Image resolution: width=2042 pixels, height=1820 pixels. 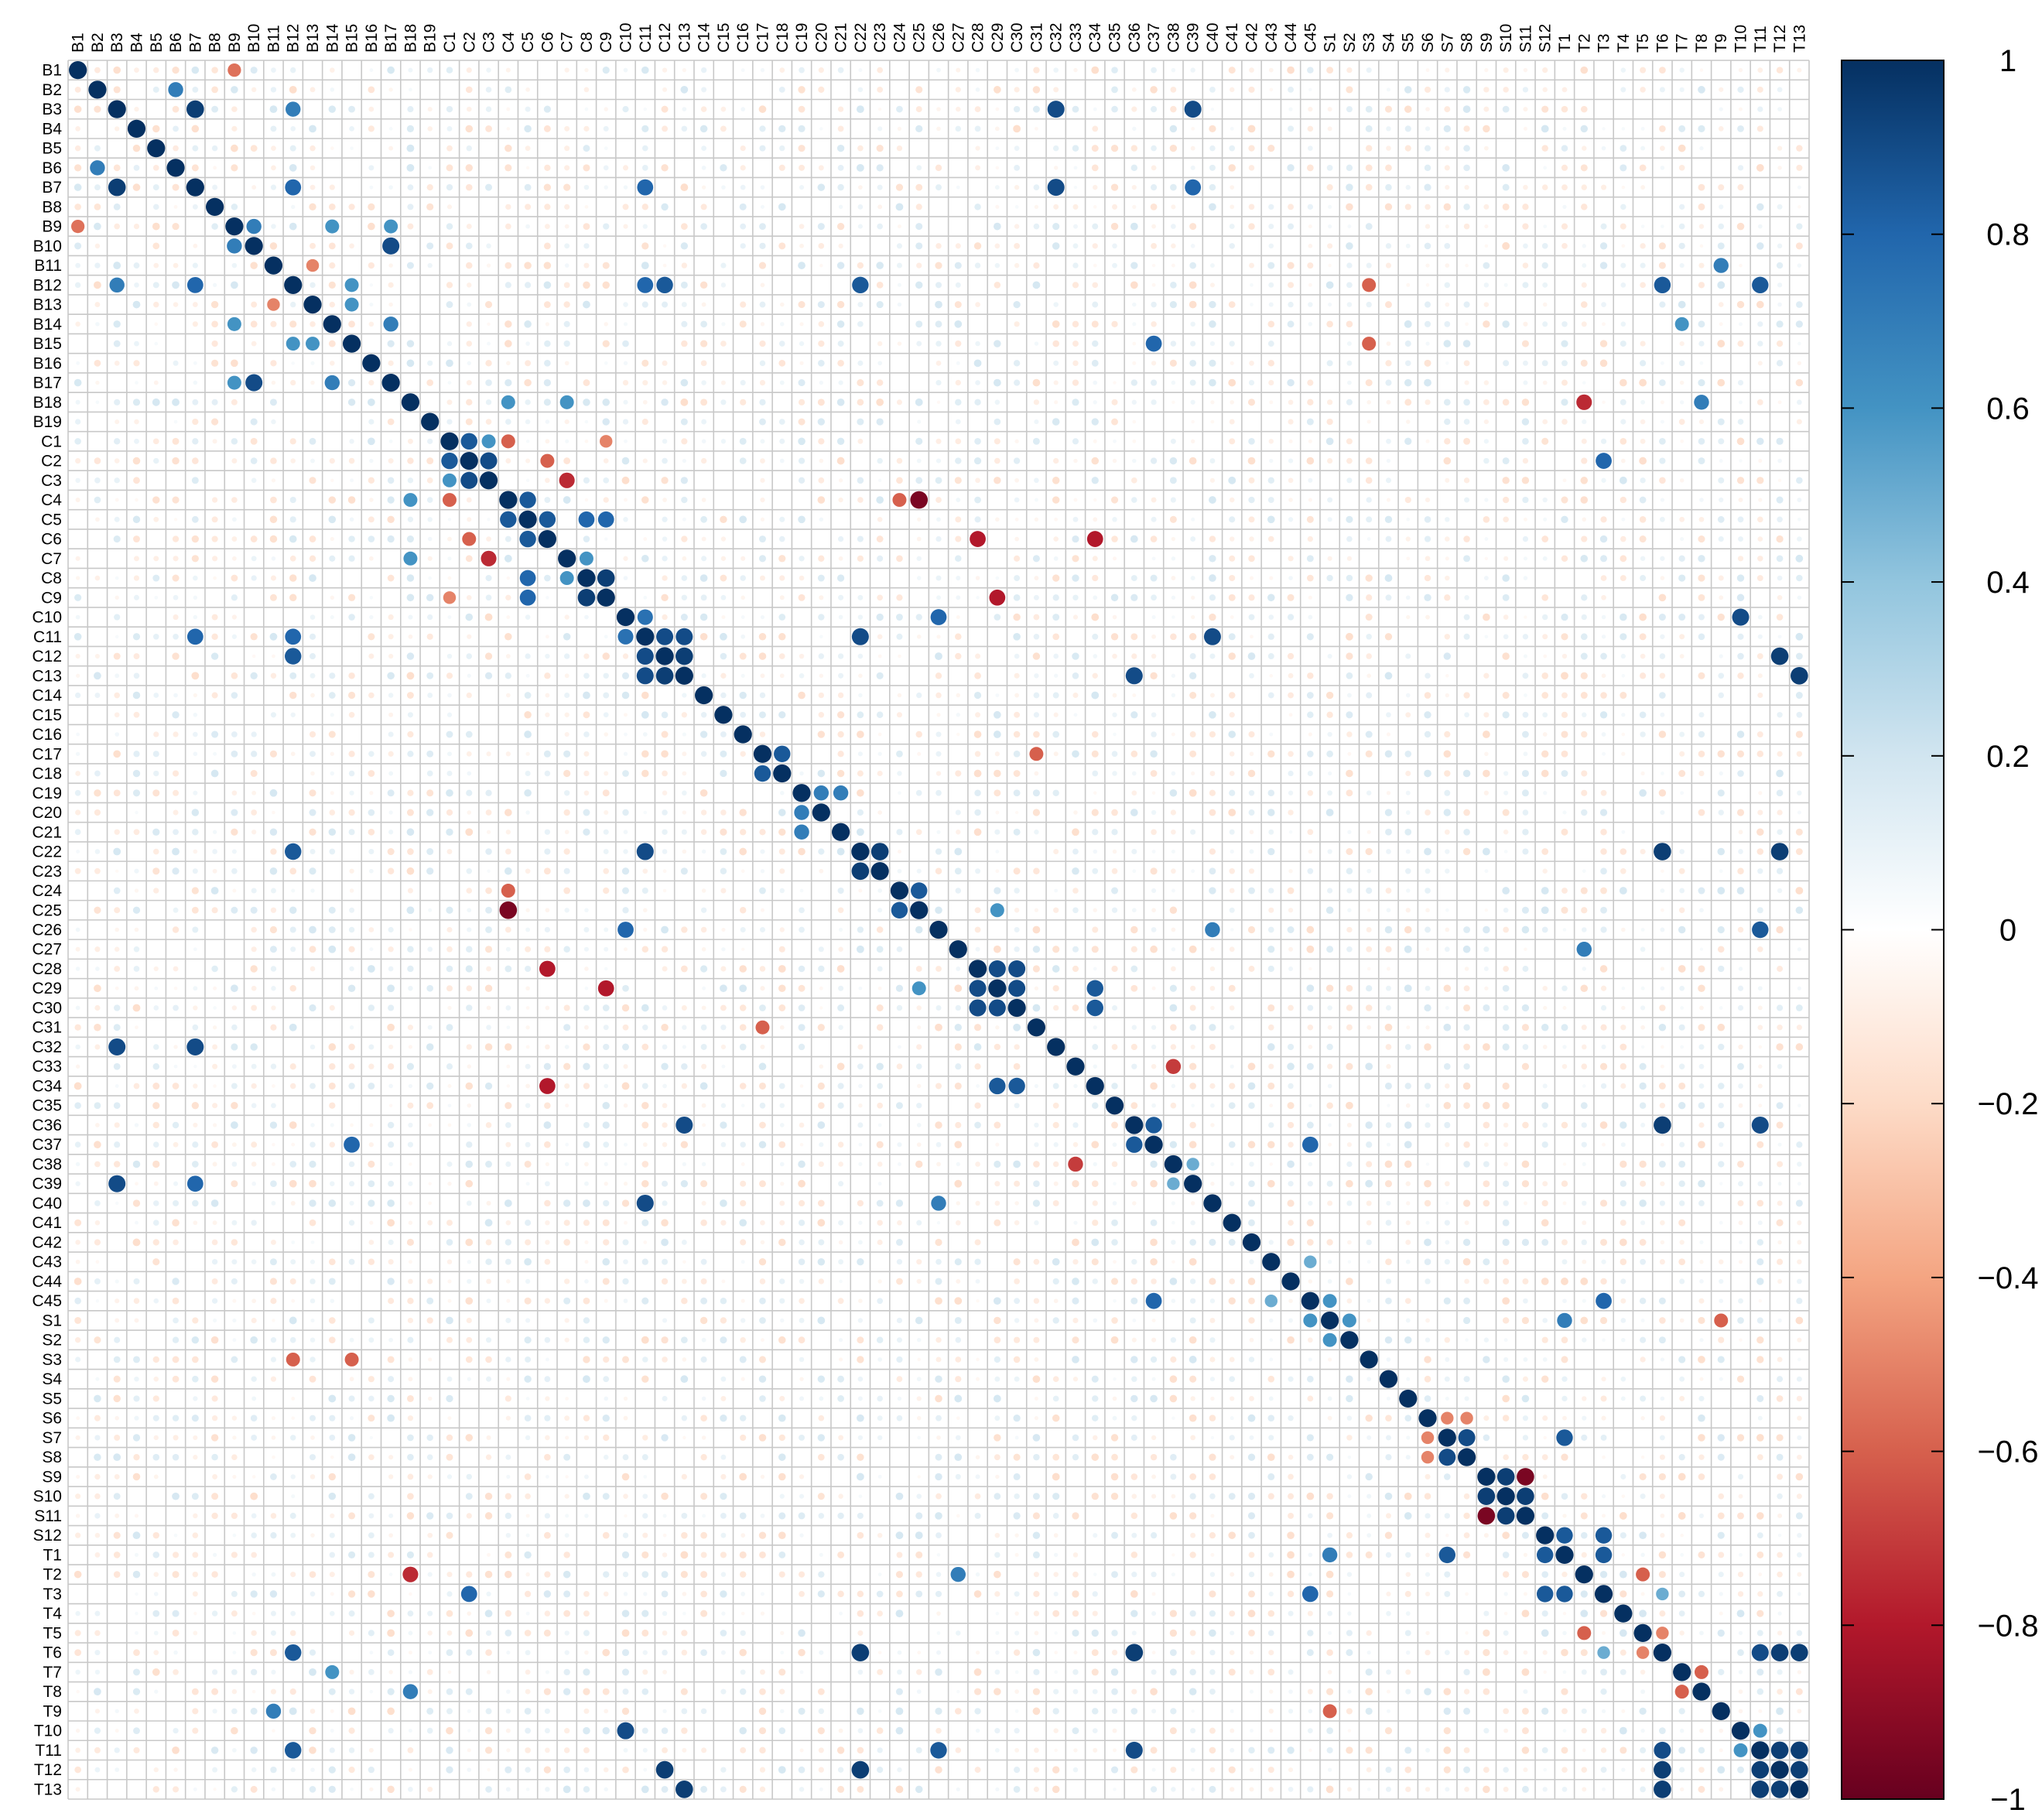 I want to click on corr-cell-C30-T3, so click(x=1603, y=1007).